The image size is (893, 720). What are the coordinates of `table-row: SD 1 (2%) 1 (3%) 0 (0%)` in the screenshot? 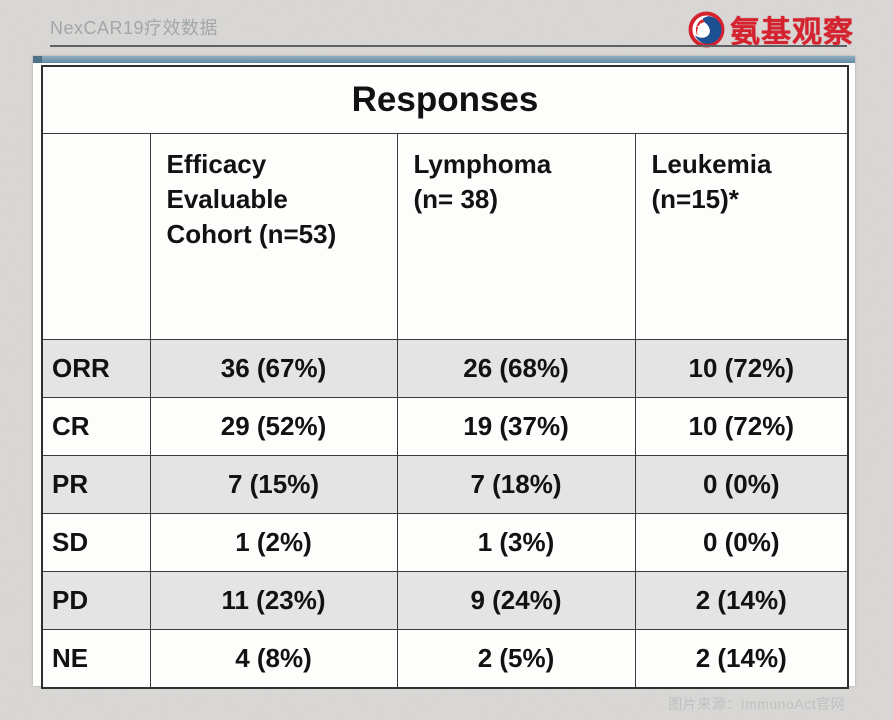 It's located at (445, 542).